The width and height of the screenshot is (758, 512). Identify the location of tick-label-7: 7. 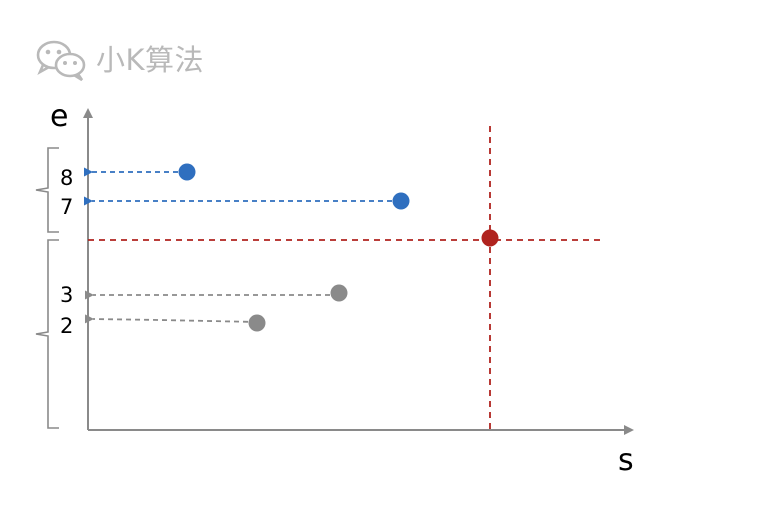
(66, 207).